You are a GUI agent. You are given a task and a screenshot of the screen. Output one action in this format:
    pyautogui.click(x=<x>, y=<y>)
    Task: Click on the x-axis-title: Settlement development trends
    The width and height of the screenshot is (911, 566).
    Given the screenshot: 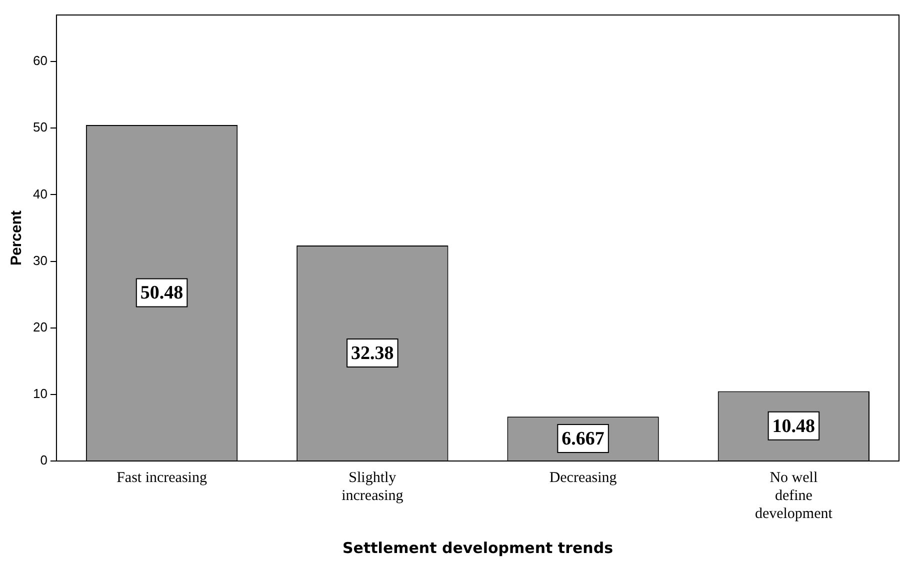 What is the action you would take?
    pyautogui.click(x=478, y=547)
    